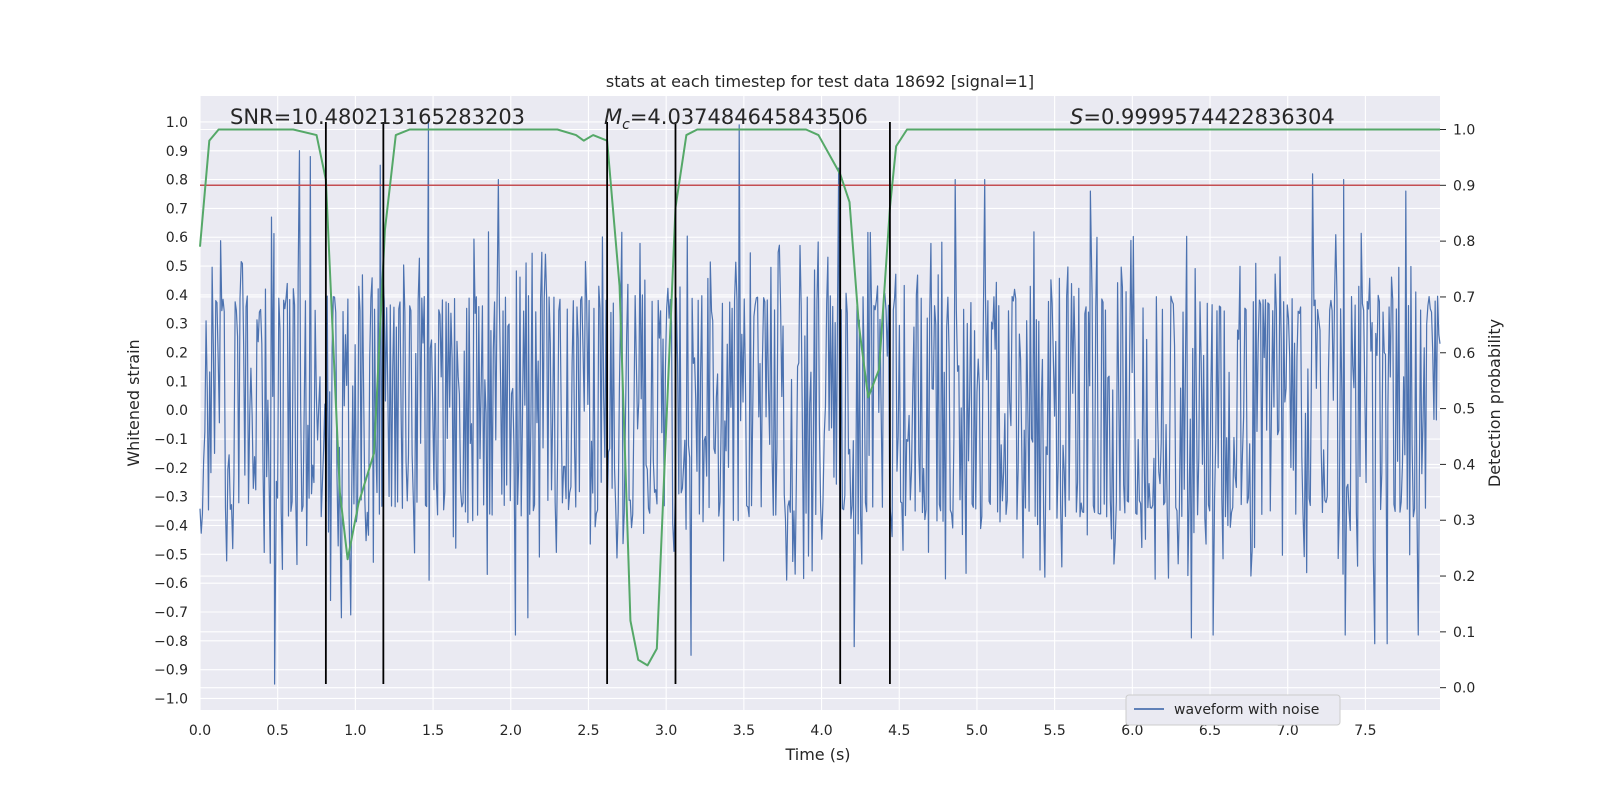 This screenshot has height=805, width=1600. What do you see at coordinates (1210, 731) in the screenshot?
I see `x-tick-label: 6.5` at bounding box center [1210, 731].